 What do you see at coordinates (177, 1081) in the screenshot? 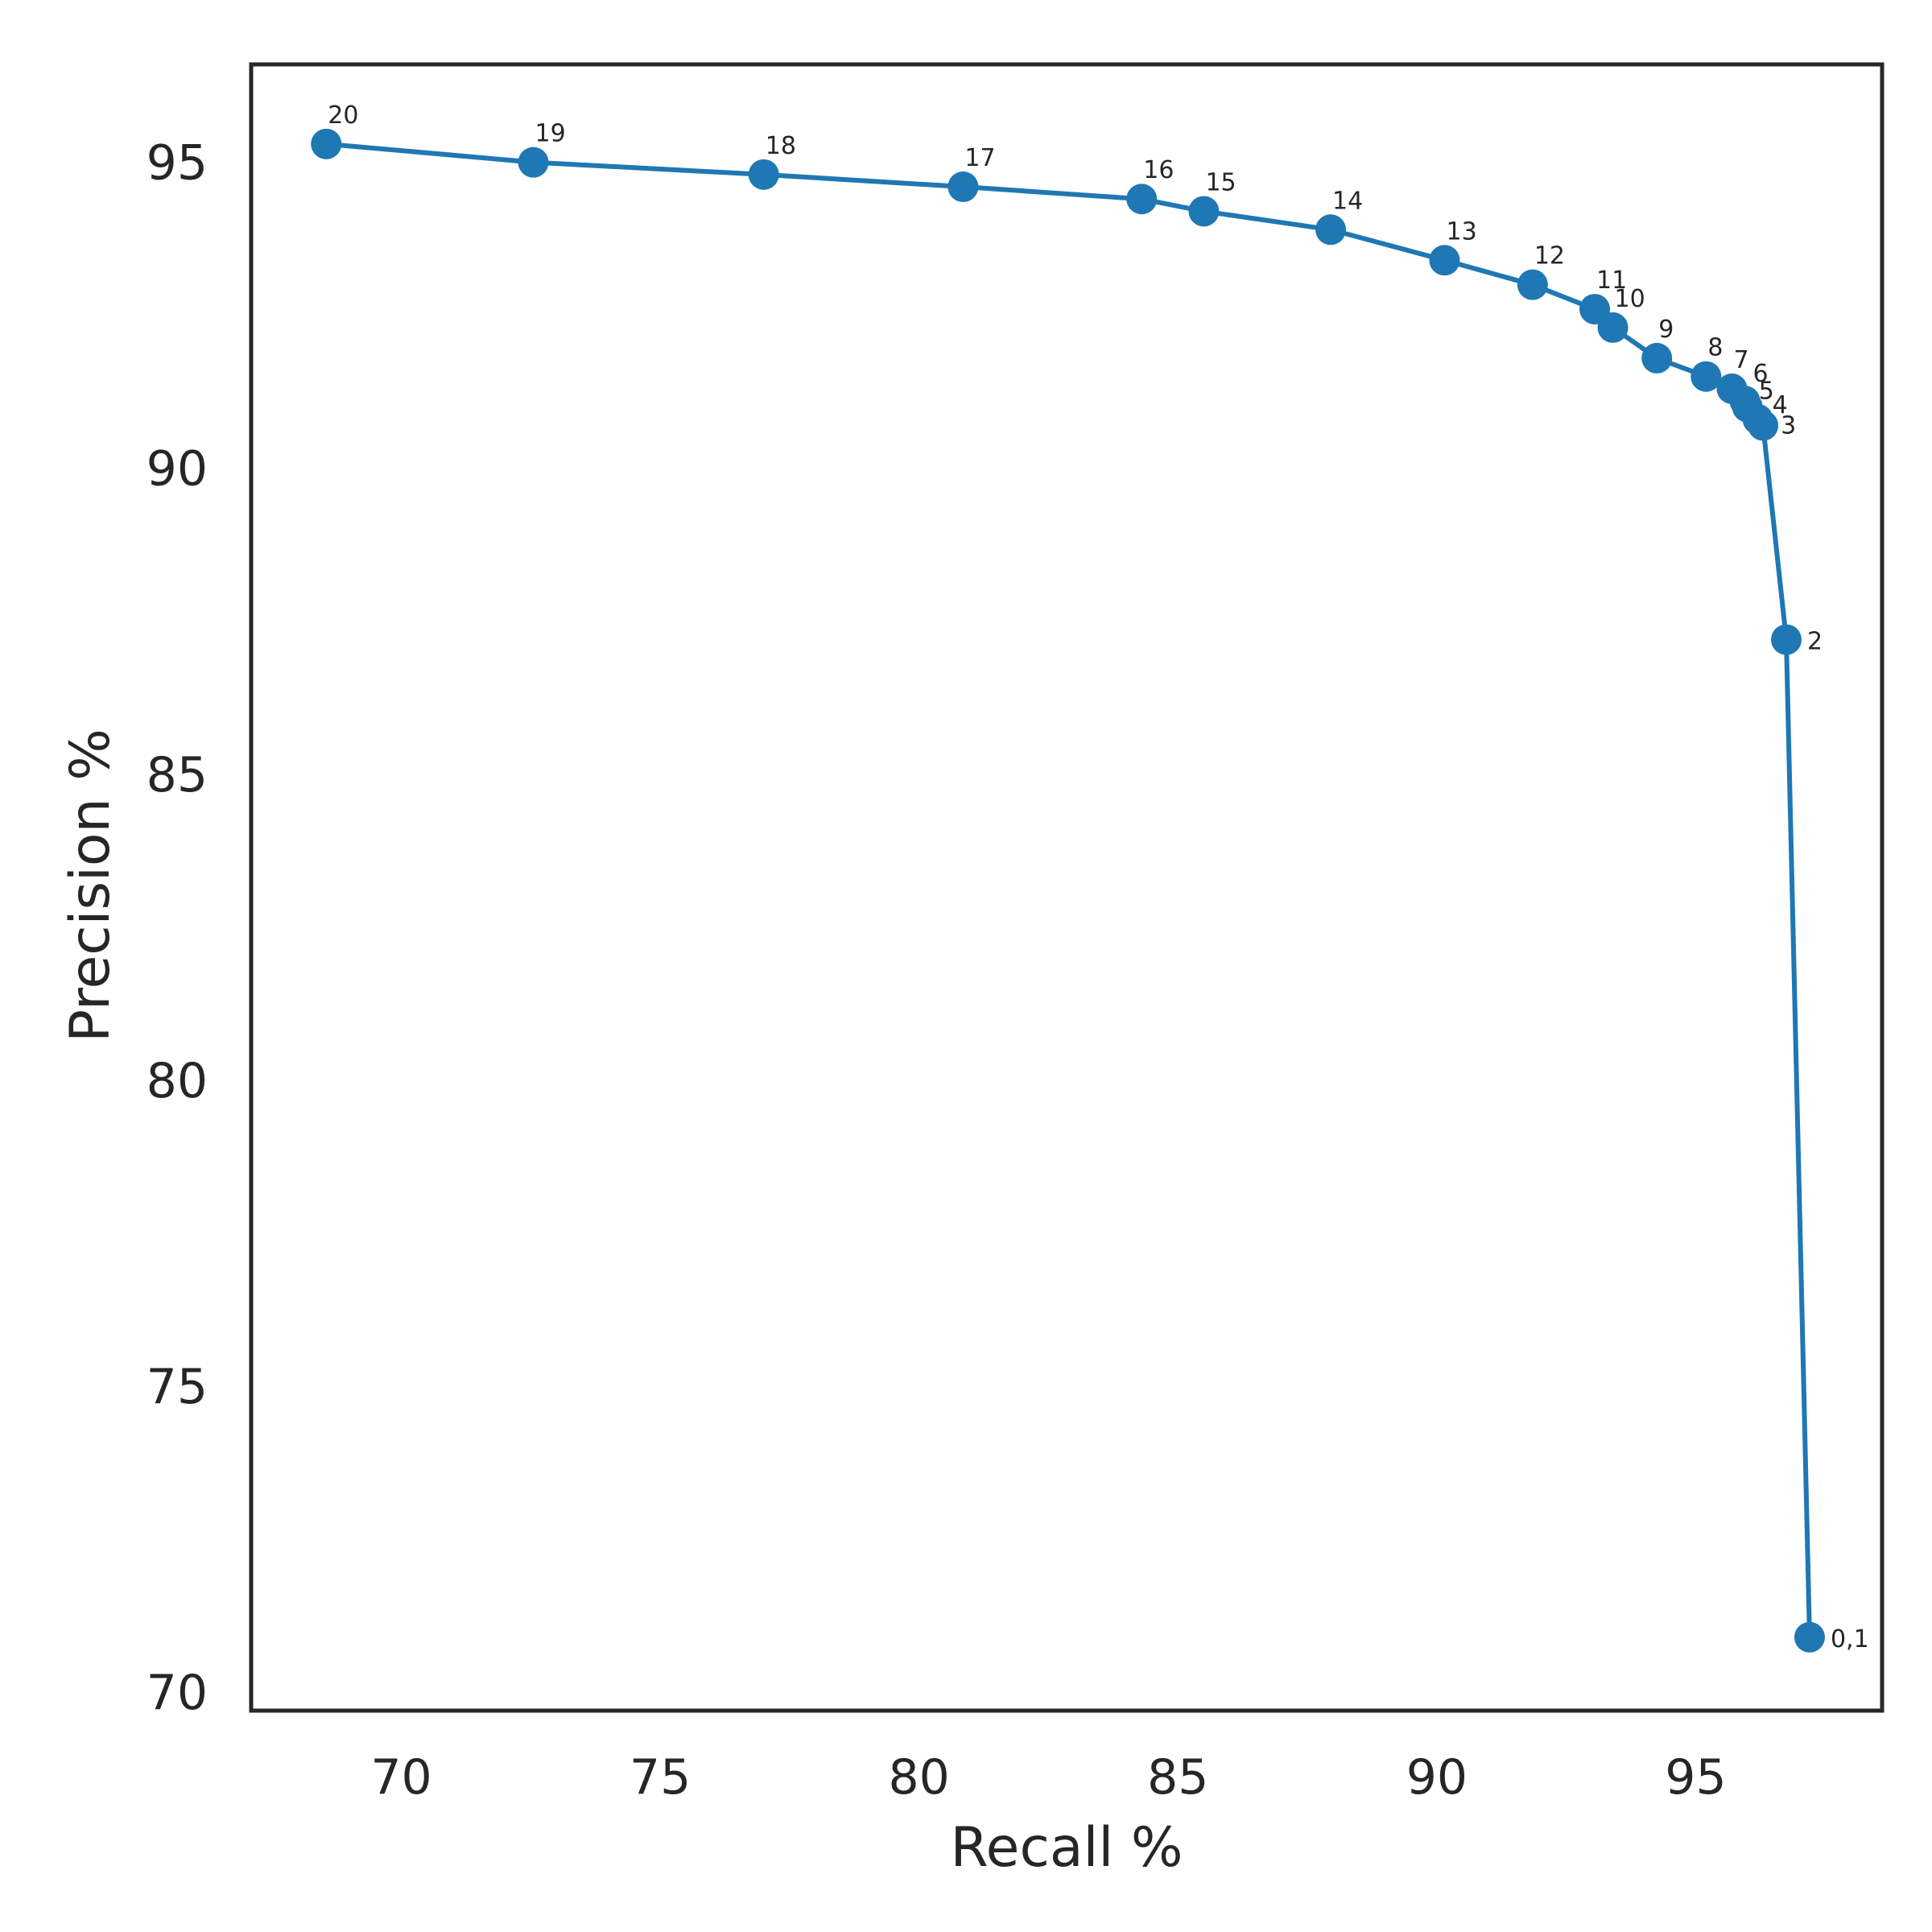
I see `y-tick-label: 80` at bounding box center [177, 1081].